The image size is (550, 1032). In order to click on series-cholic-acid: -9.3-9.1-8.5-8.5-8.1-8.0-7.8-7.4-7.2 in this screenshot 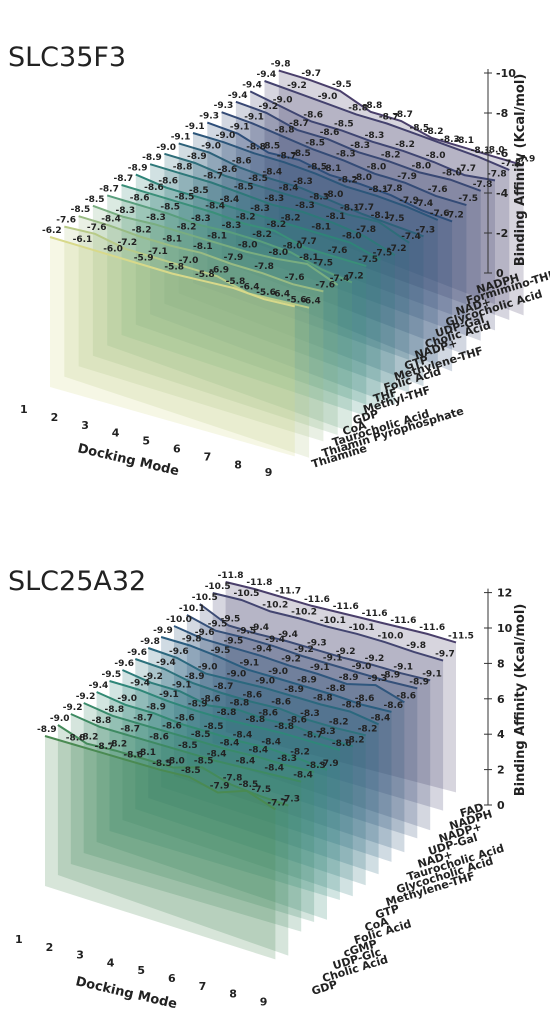, I will do `click(331, 242)`.